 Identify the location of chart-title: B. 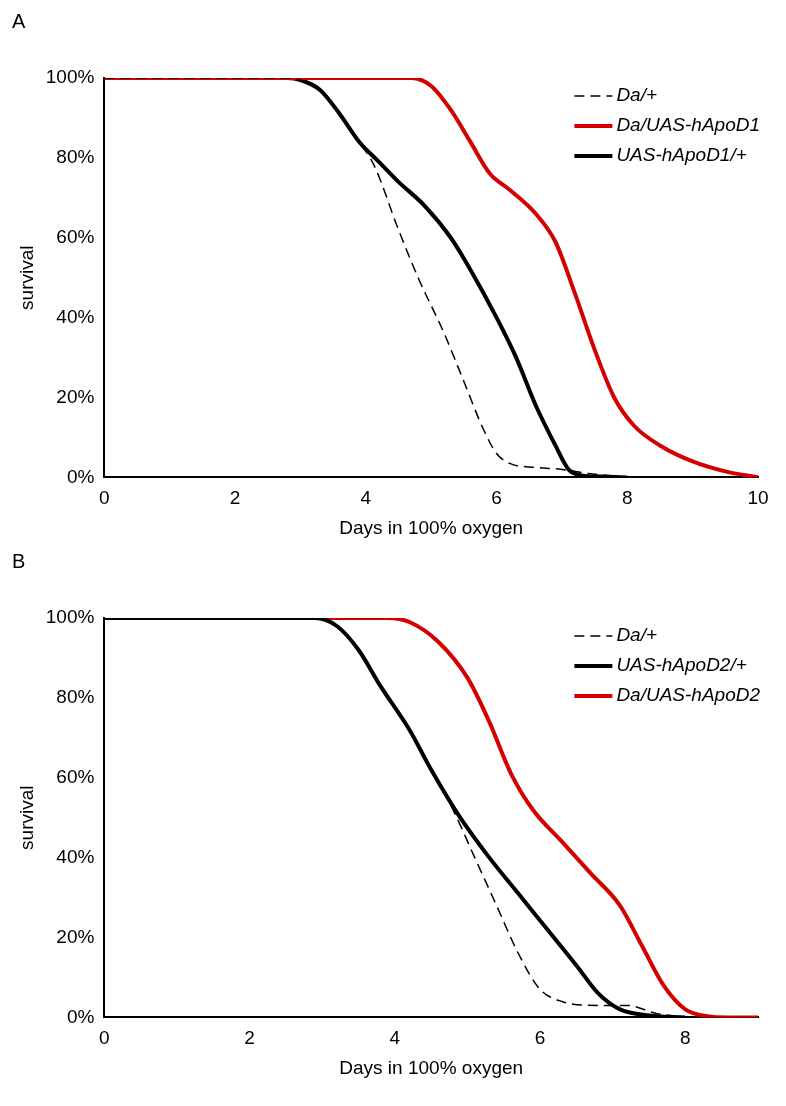
(19, 560).